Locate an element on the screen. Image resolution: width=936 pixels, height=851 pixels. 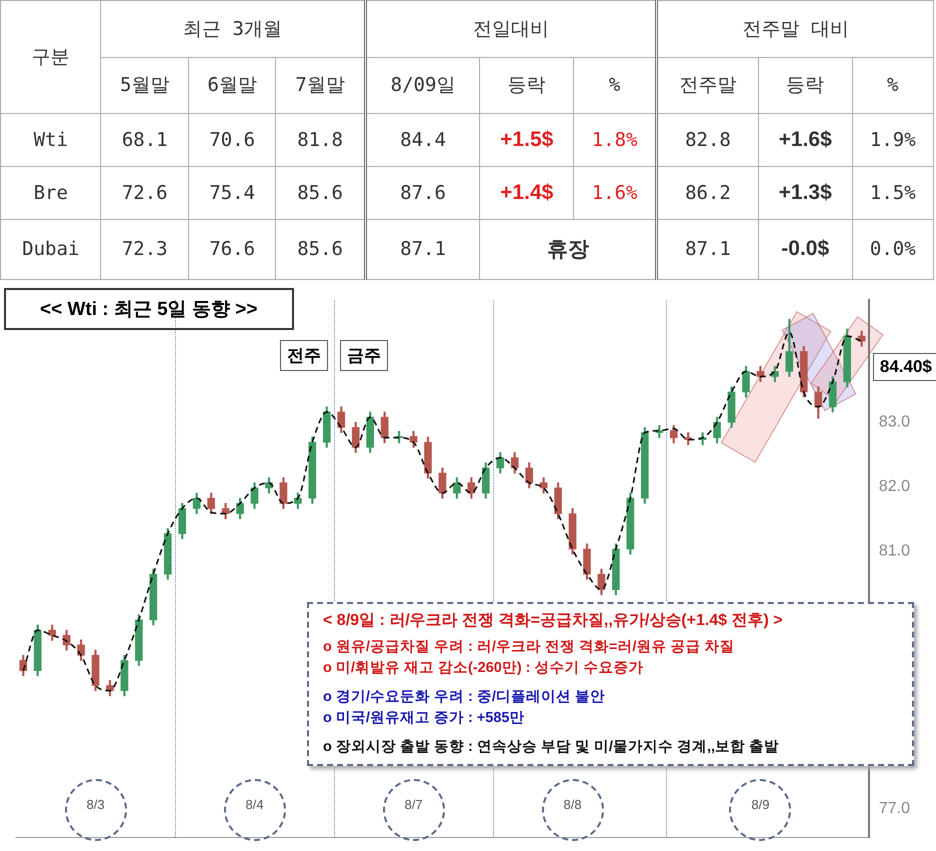
text: 휴장 is located at coordinates (567, 250).